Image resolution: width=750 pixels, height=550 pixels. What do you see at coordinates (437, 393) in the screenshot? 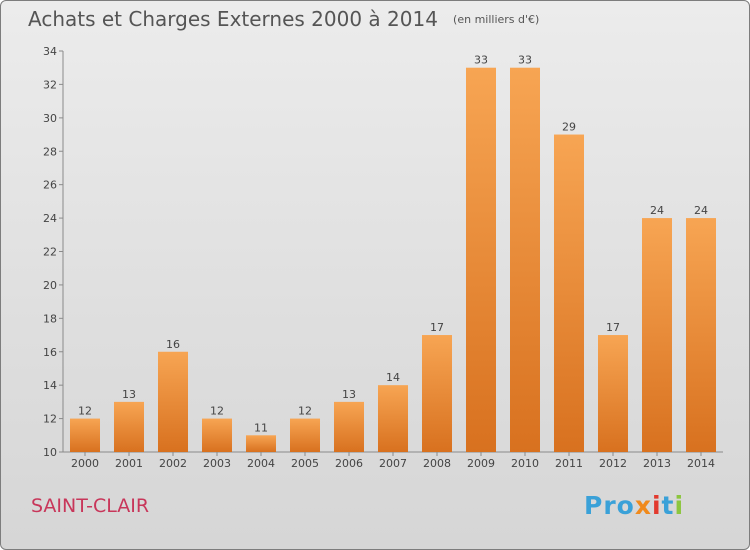
I see `bar-2008` at bounding box center [437, 393].